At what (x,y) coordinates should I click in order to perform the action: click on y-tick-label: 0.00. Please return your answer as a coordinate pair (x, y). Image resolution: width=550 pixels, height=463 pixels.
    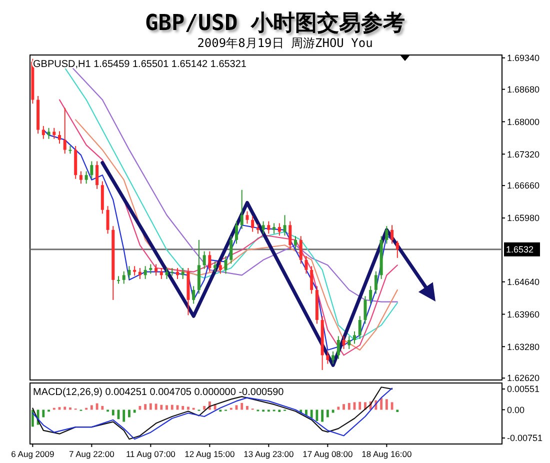
    Looking at the image, I should click on (516, 409).